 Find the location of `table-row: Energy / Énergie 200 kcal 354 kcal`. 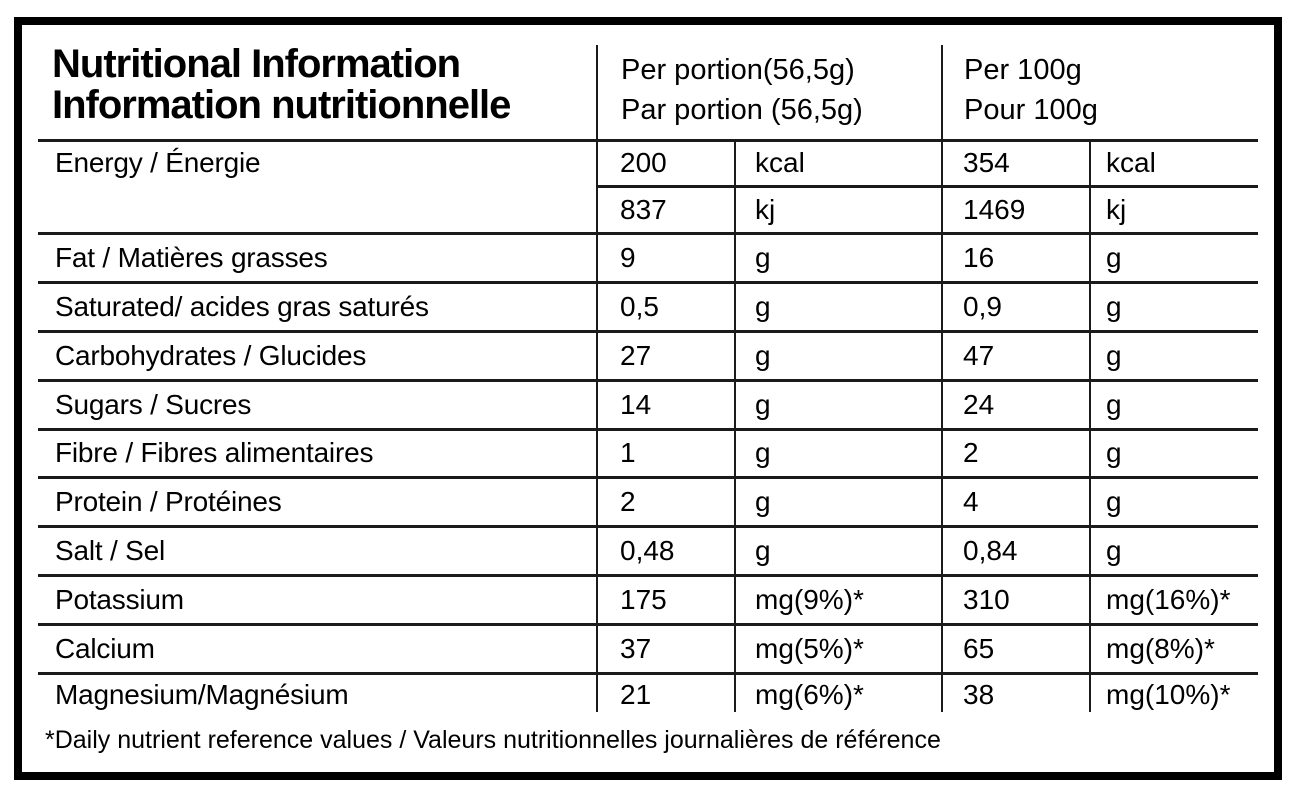

table-row: Energy / Énergie 200 kcal 354 kcal is located at coordinates (648, 163).